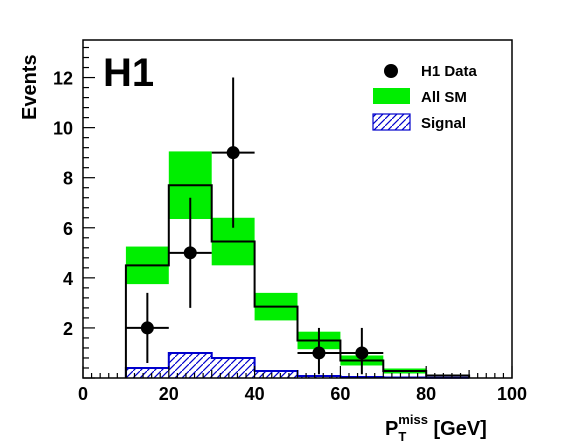  Describe the element at coordinates (63, 129) in the screenshot. I see `y-tick-label: 10` at that location.